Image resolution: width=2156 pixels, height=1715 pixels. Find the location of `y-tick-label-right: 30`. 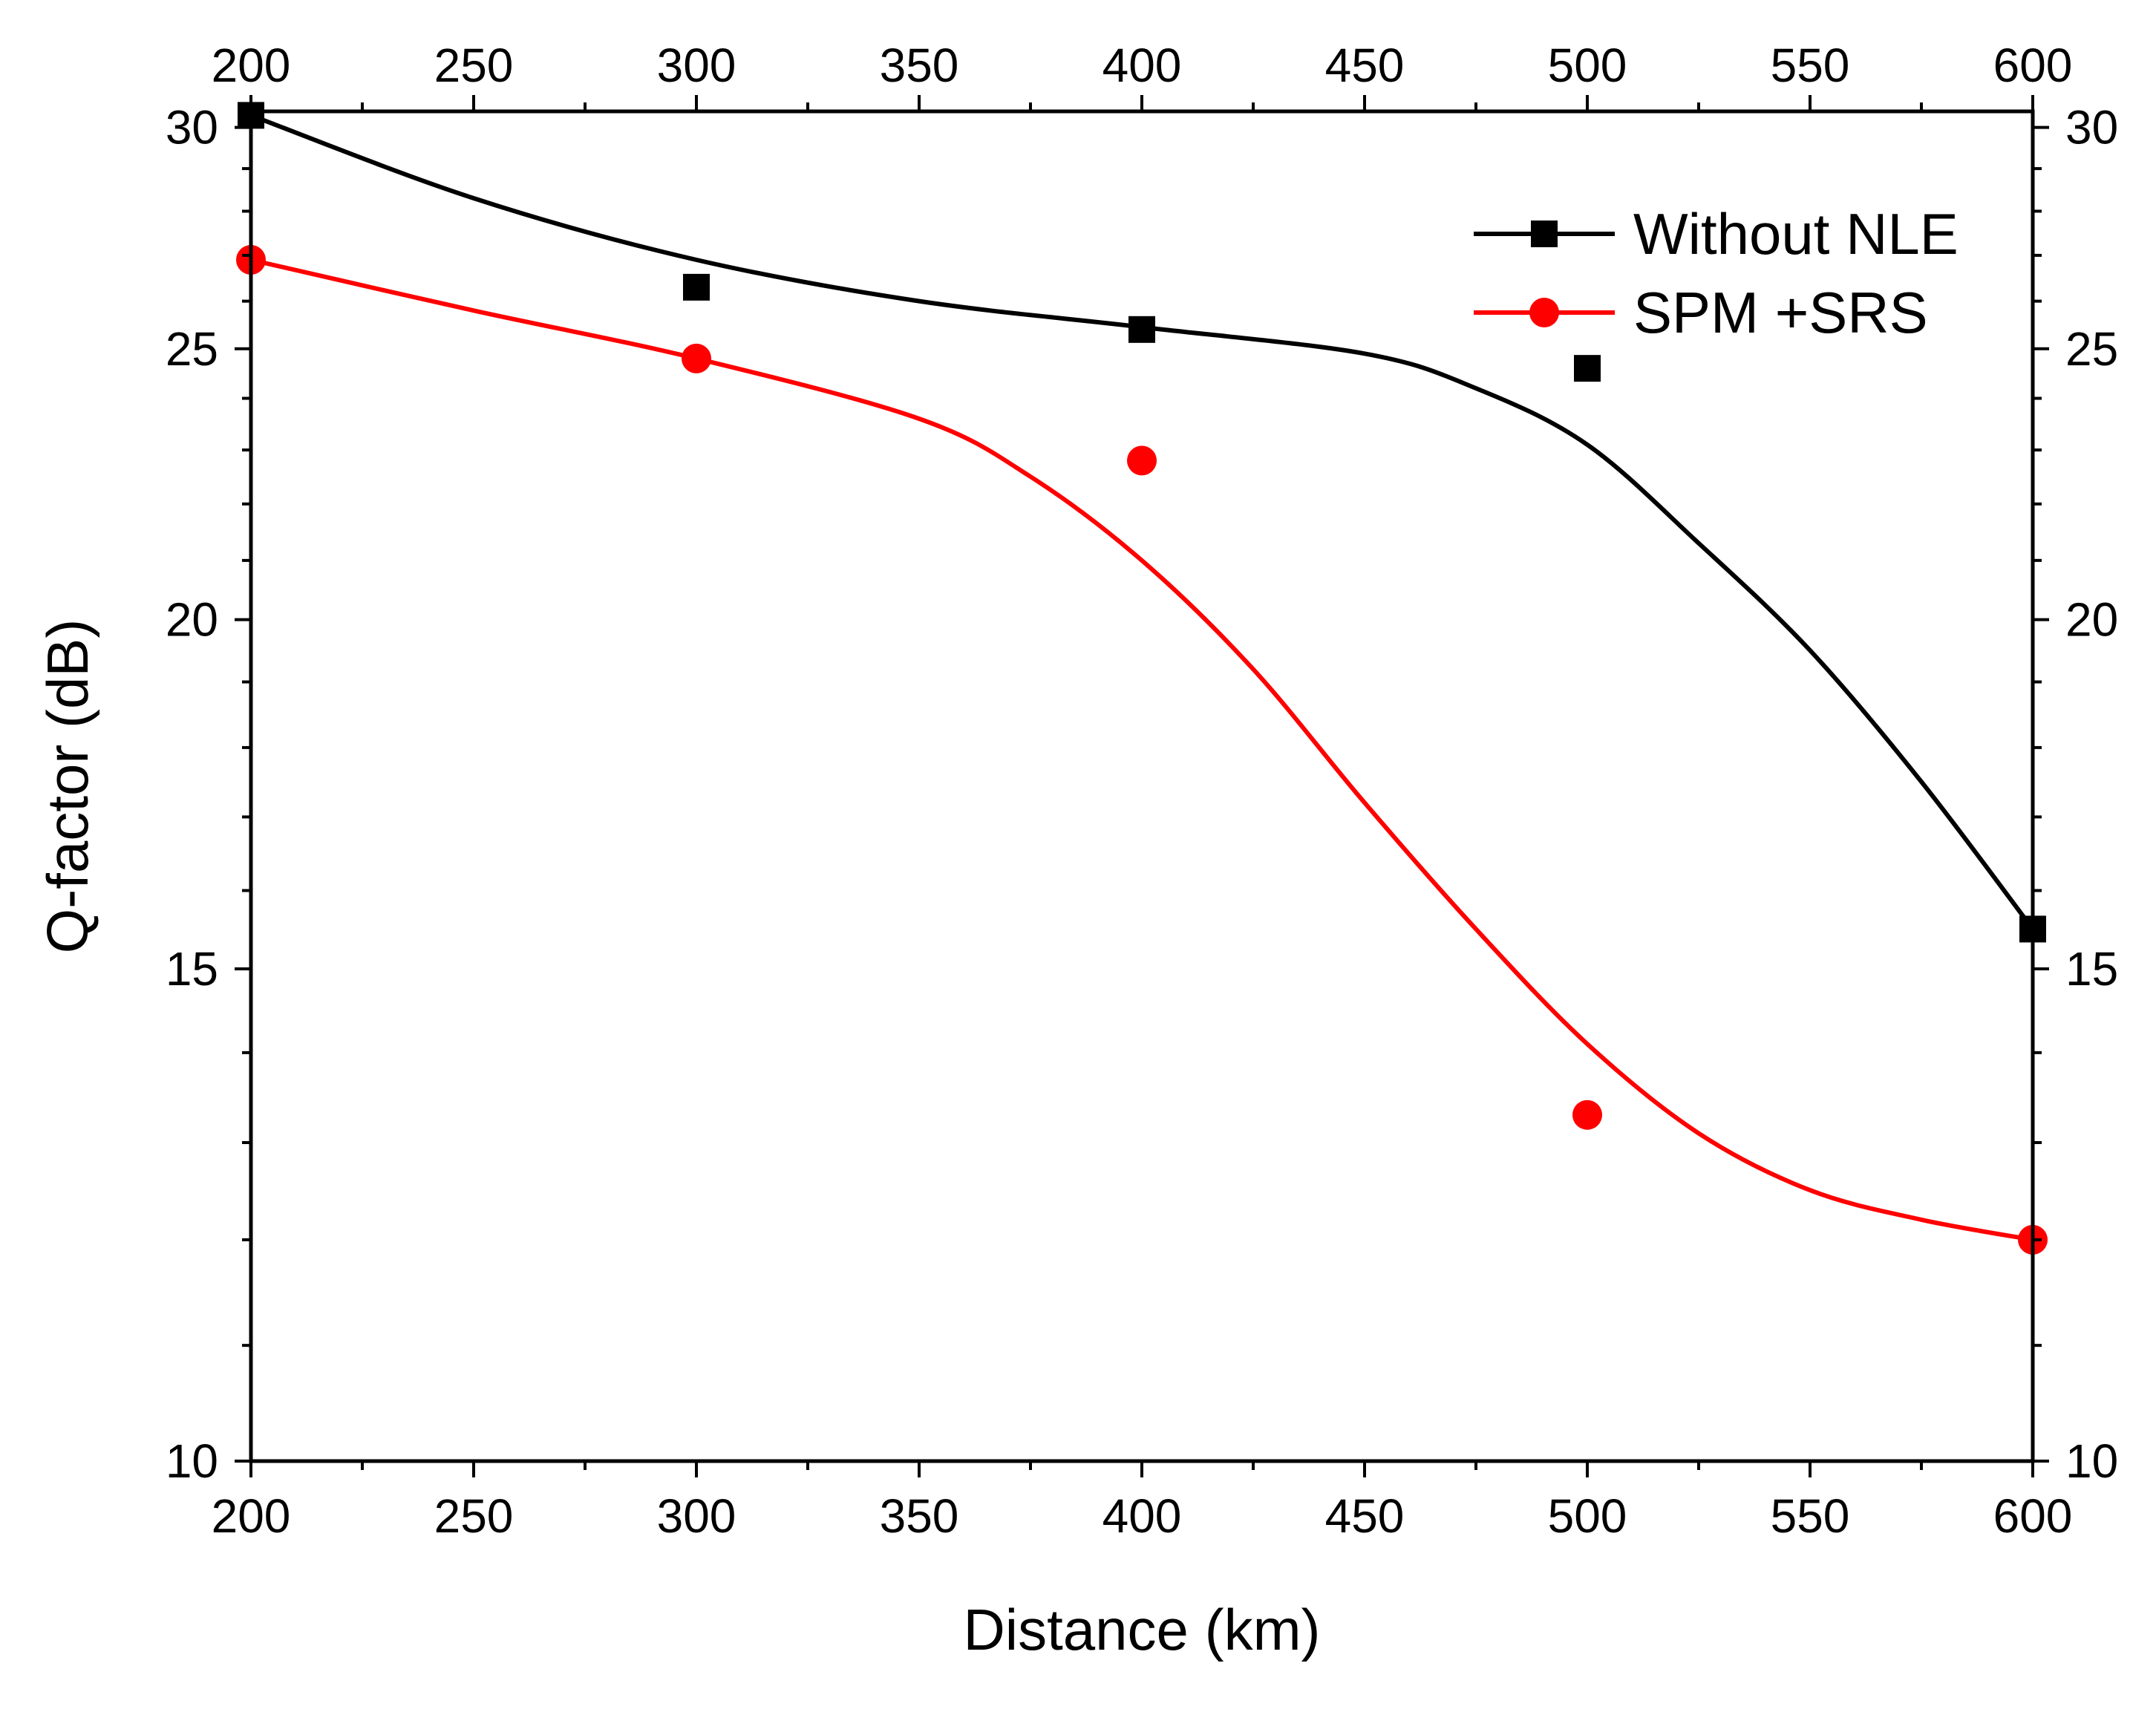

y-tick-label-right: 30 is located at coordinates (2091, 127).